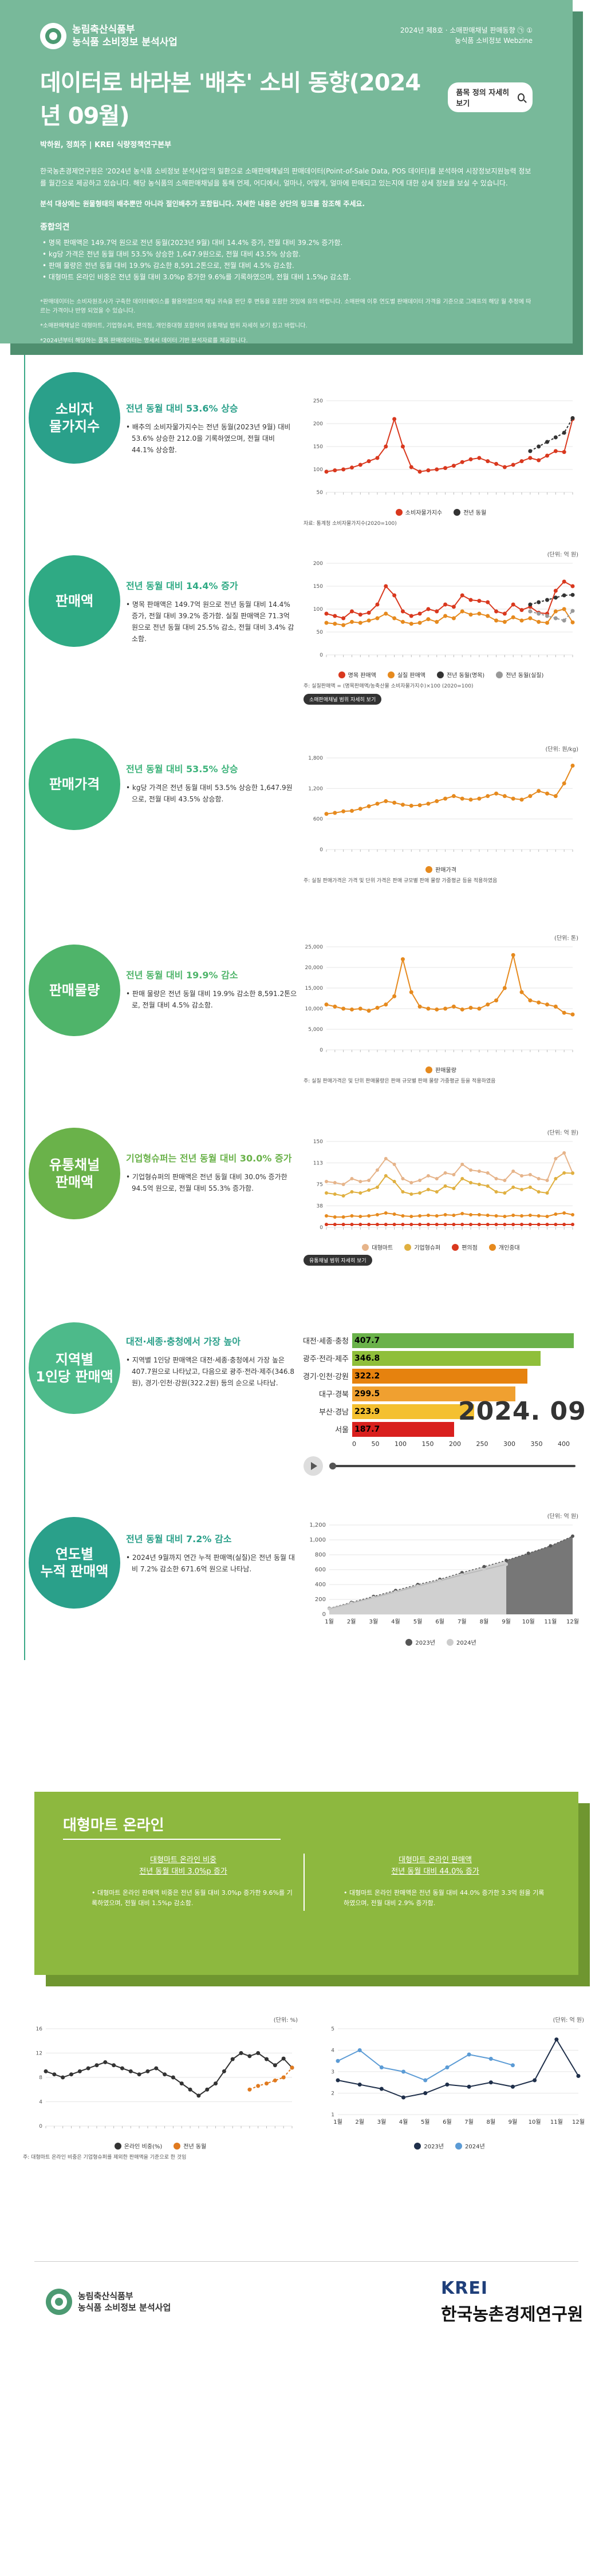 The width and height of the screenshot is (607, 2576). I want to click on item-definition-button: 품목 정의 자세히 보기, so click(490, 97).